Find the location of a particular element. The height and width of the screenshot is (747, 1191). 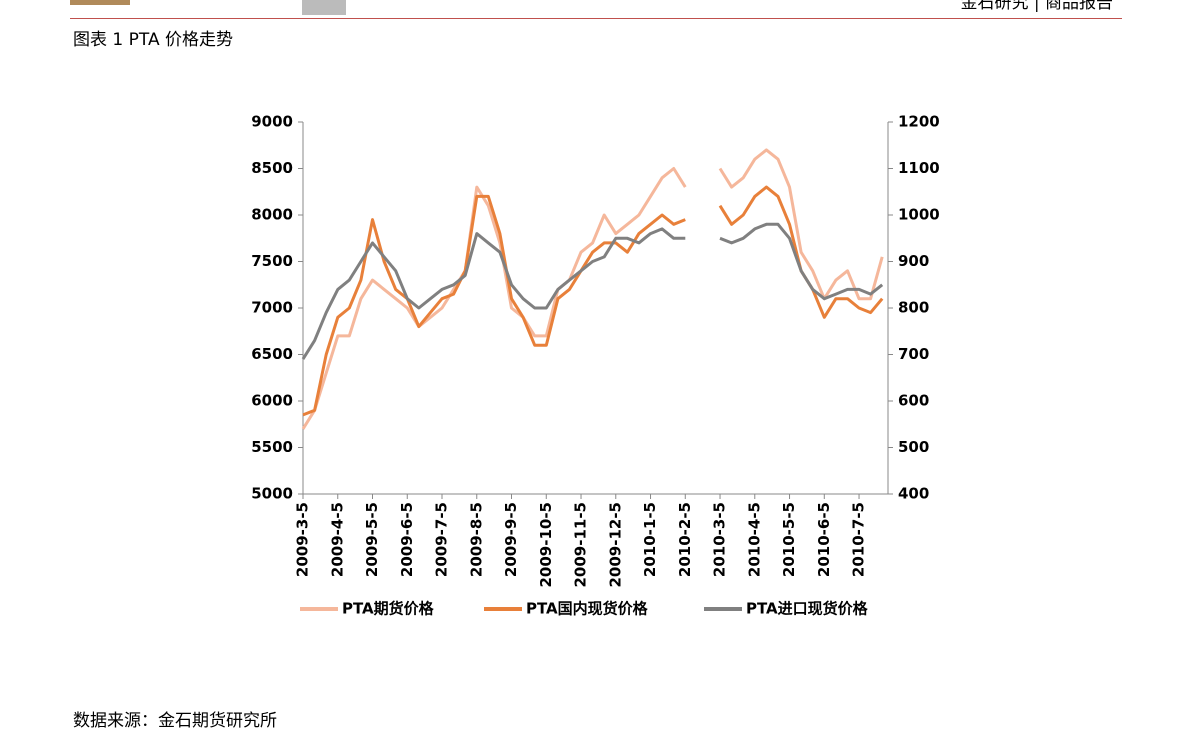

legend-label: PTA进口现货价格 is located at coordinates (807, 609).